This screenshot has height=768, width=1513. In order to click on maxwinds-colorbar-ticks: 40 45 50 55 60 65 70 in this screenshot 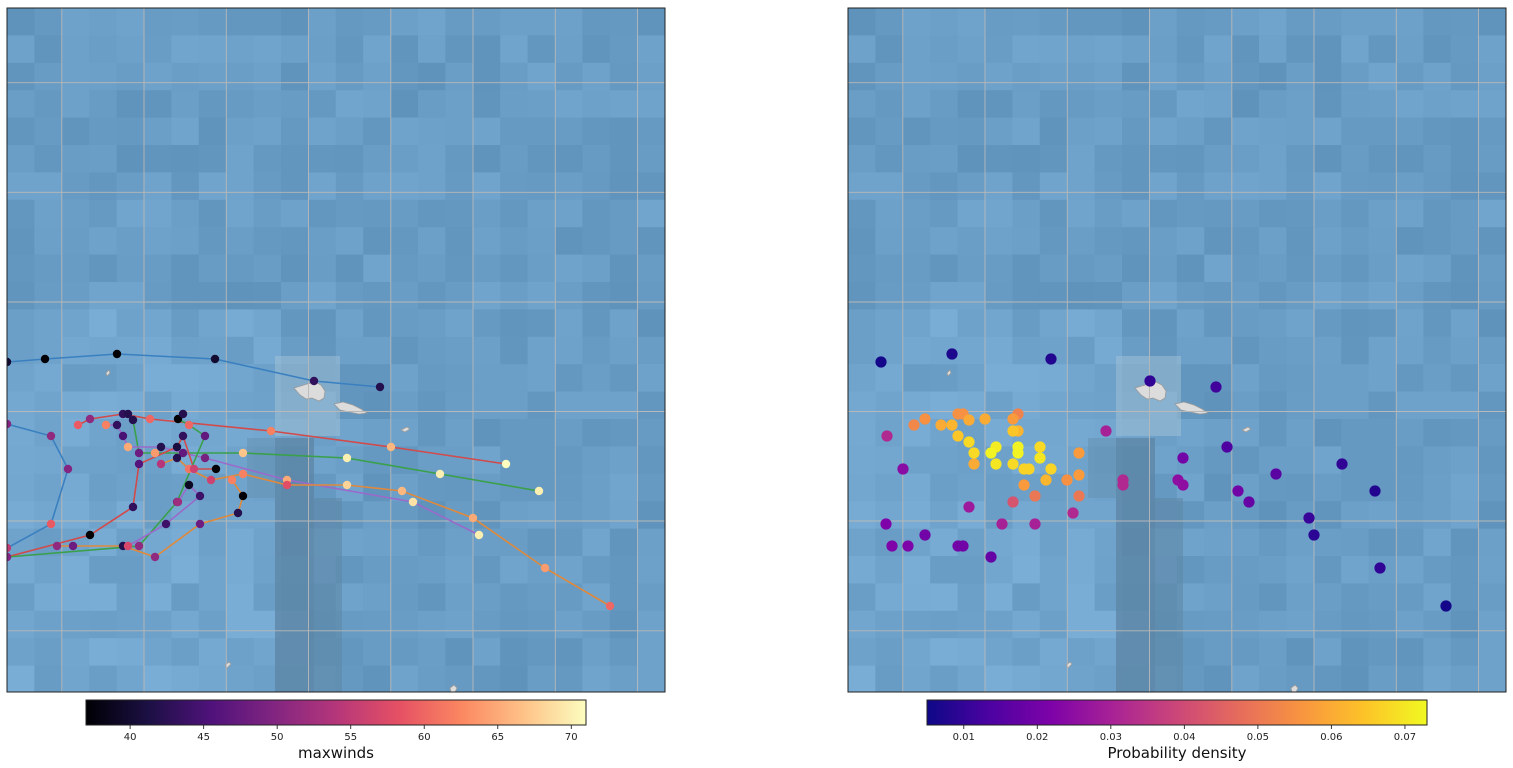, I will do `click(351, 734)`.